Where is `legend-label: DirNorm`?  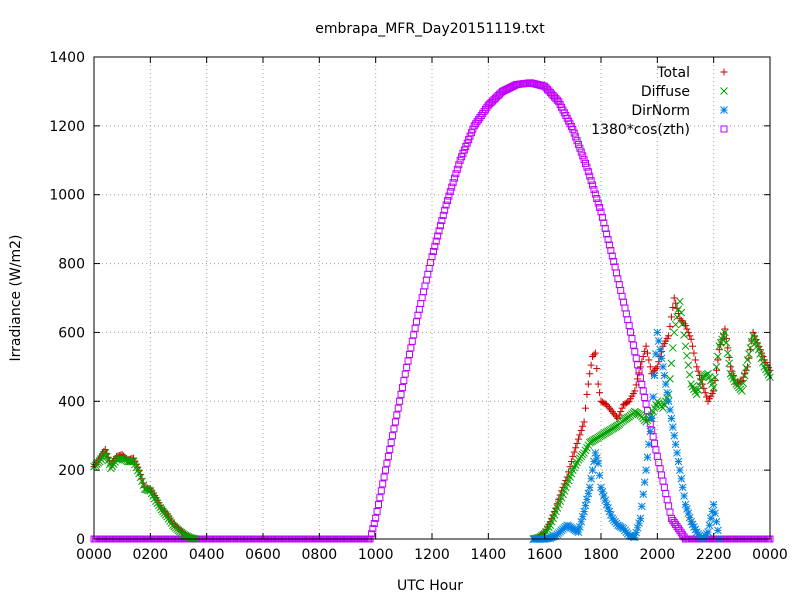 legend-label: DirNorm is located at coordinates (660, 111).